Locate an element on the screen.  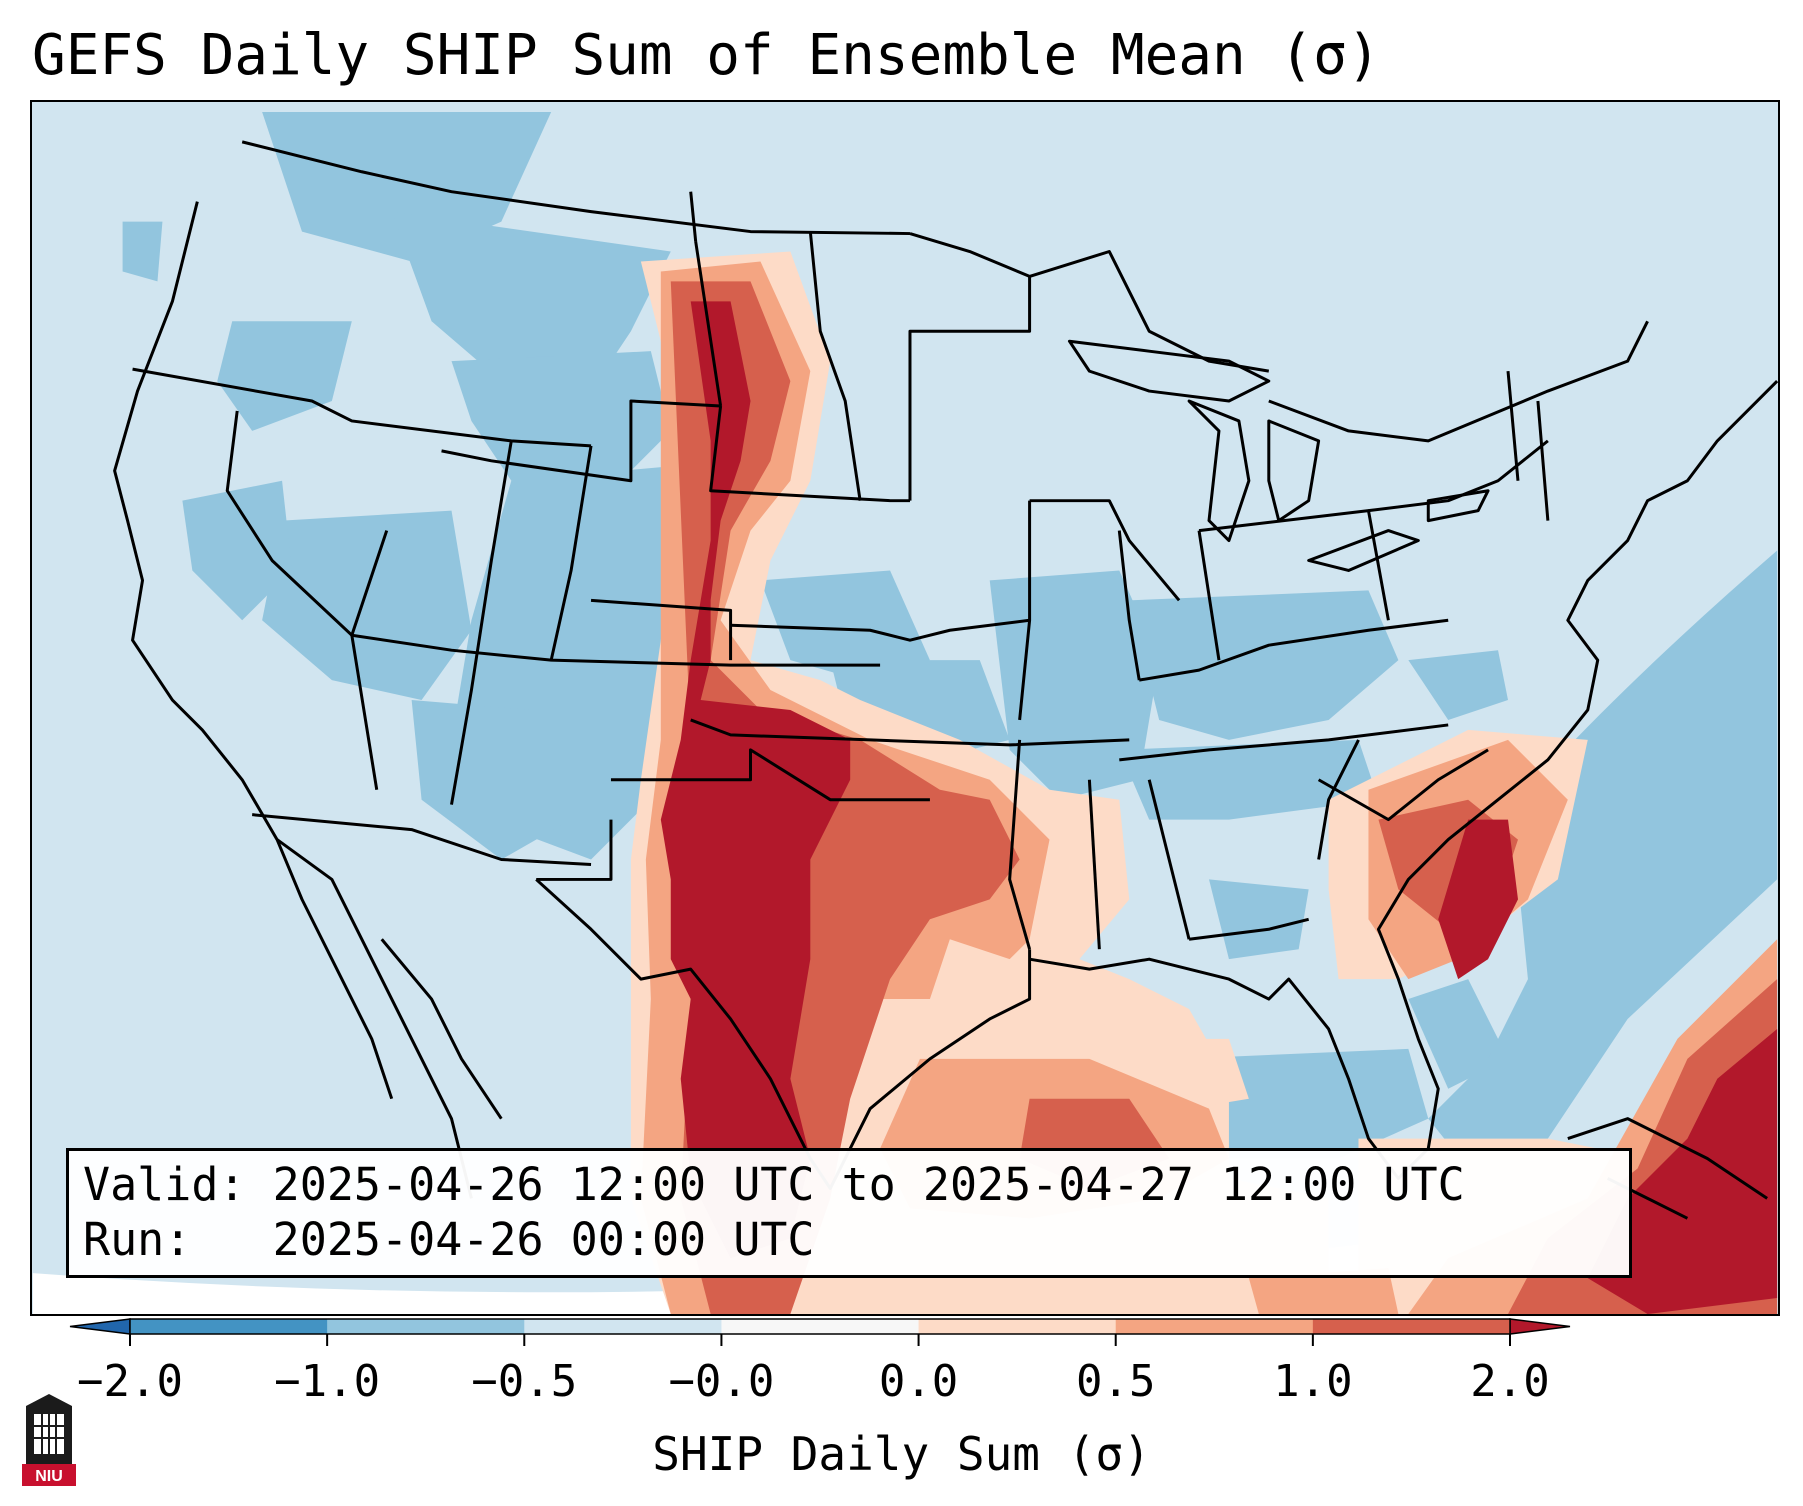
colorbar-tick-label: −1.0 is located at coordinates (327, 1381).